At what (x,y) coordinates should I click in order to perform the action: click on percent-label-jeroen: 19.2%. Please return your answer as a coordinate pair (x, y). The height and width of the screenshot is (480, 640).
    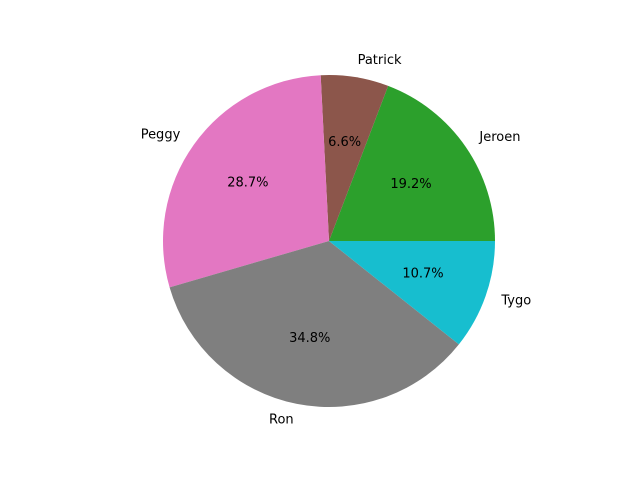
    Looking at the image, I should click on (410, 184).